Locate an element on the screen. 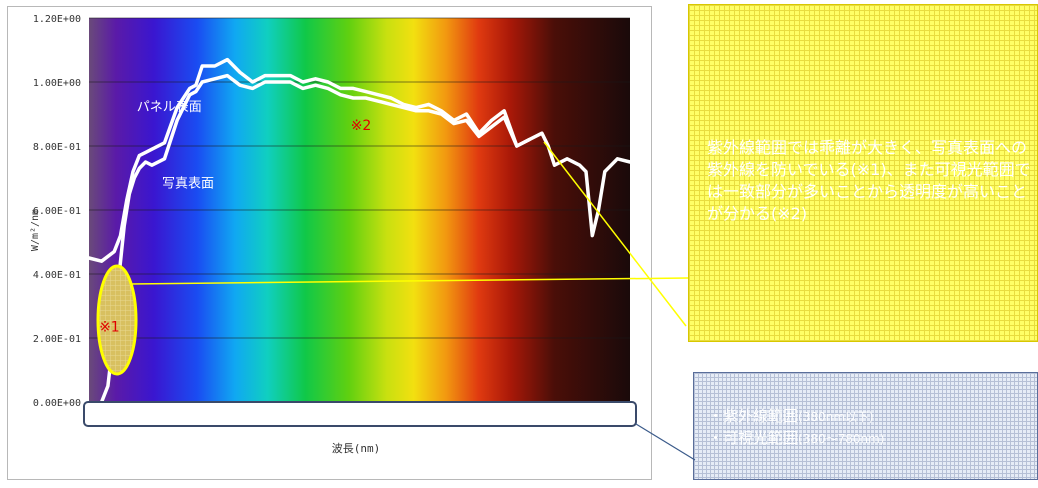 Image resolution: width=1038 pixels, height=488 pixels. x-tick-label: 560nm is located at coordinates (341, 415).